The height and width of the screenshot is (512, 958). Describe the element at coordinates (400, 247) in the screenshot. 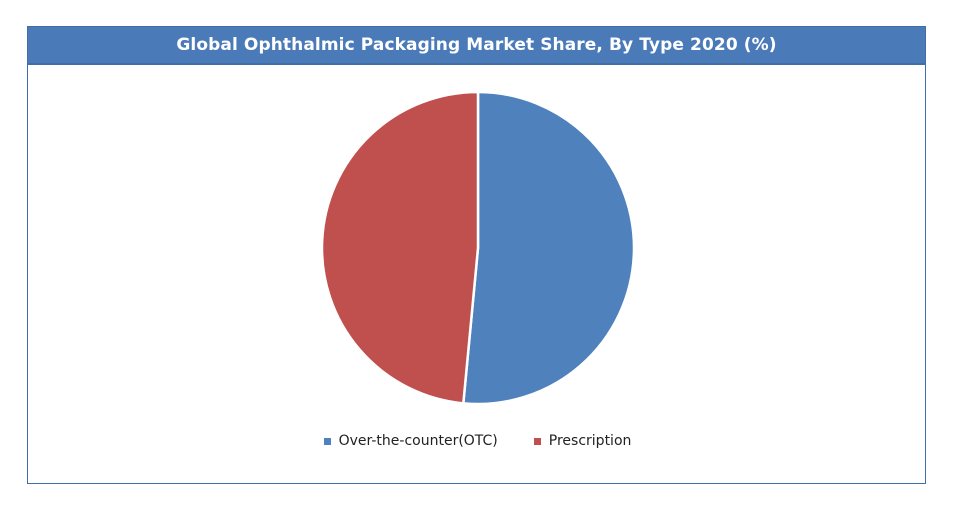

I see `pie-slice-prescription` at that location.